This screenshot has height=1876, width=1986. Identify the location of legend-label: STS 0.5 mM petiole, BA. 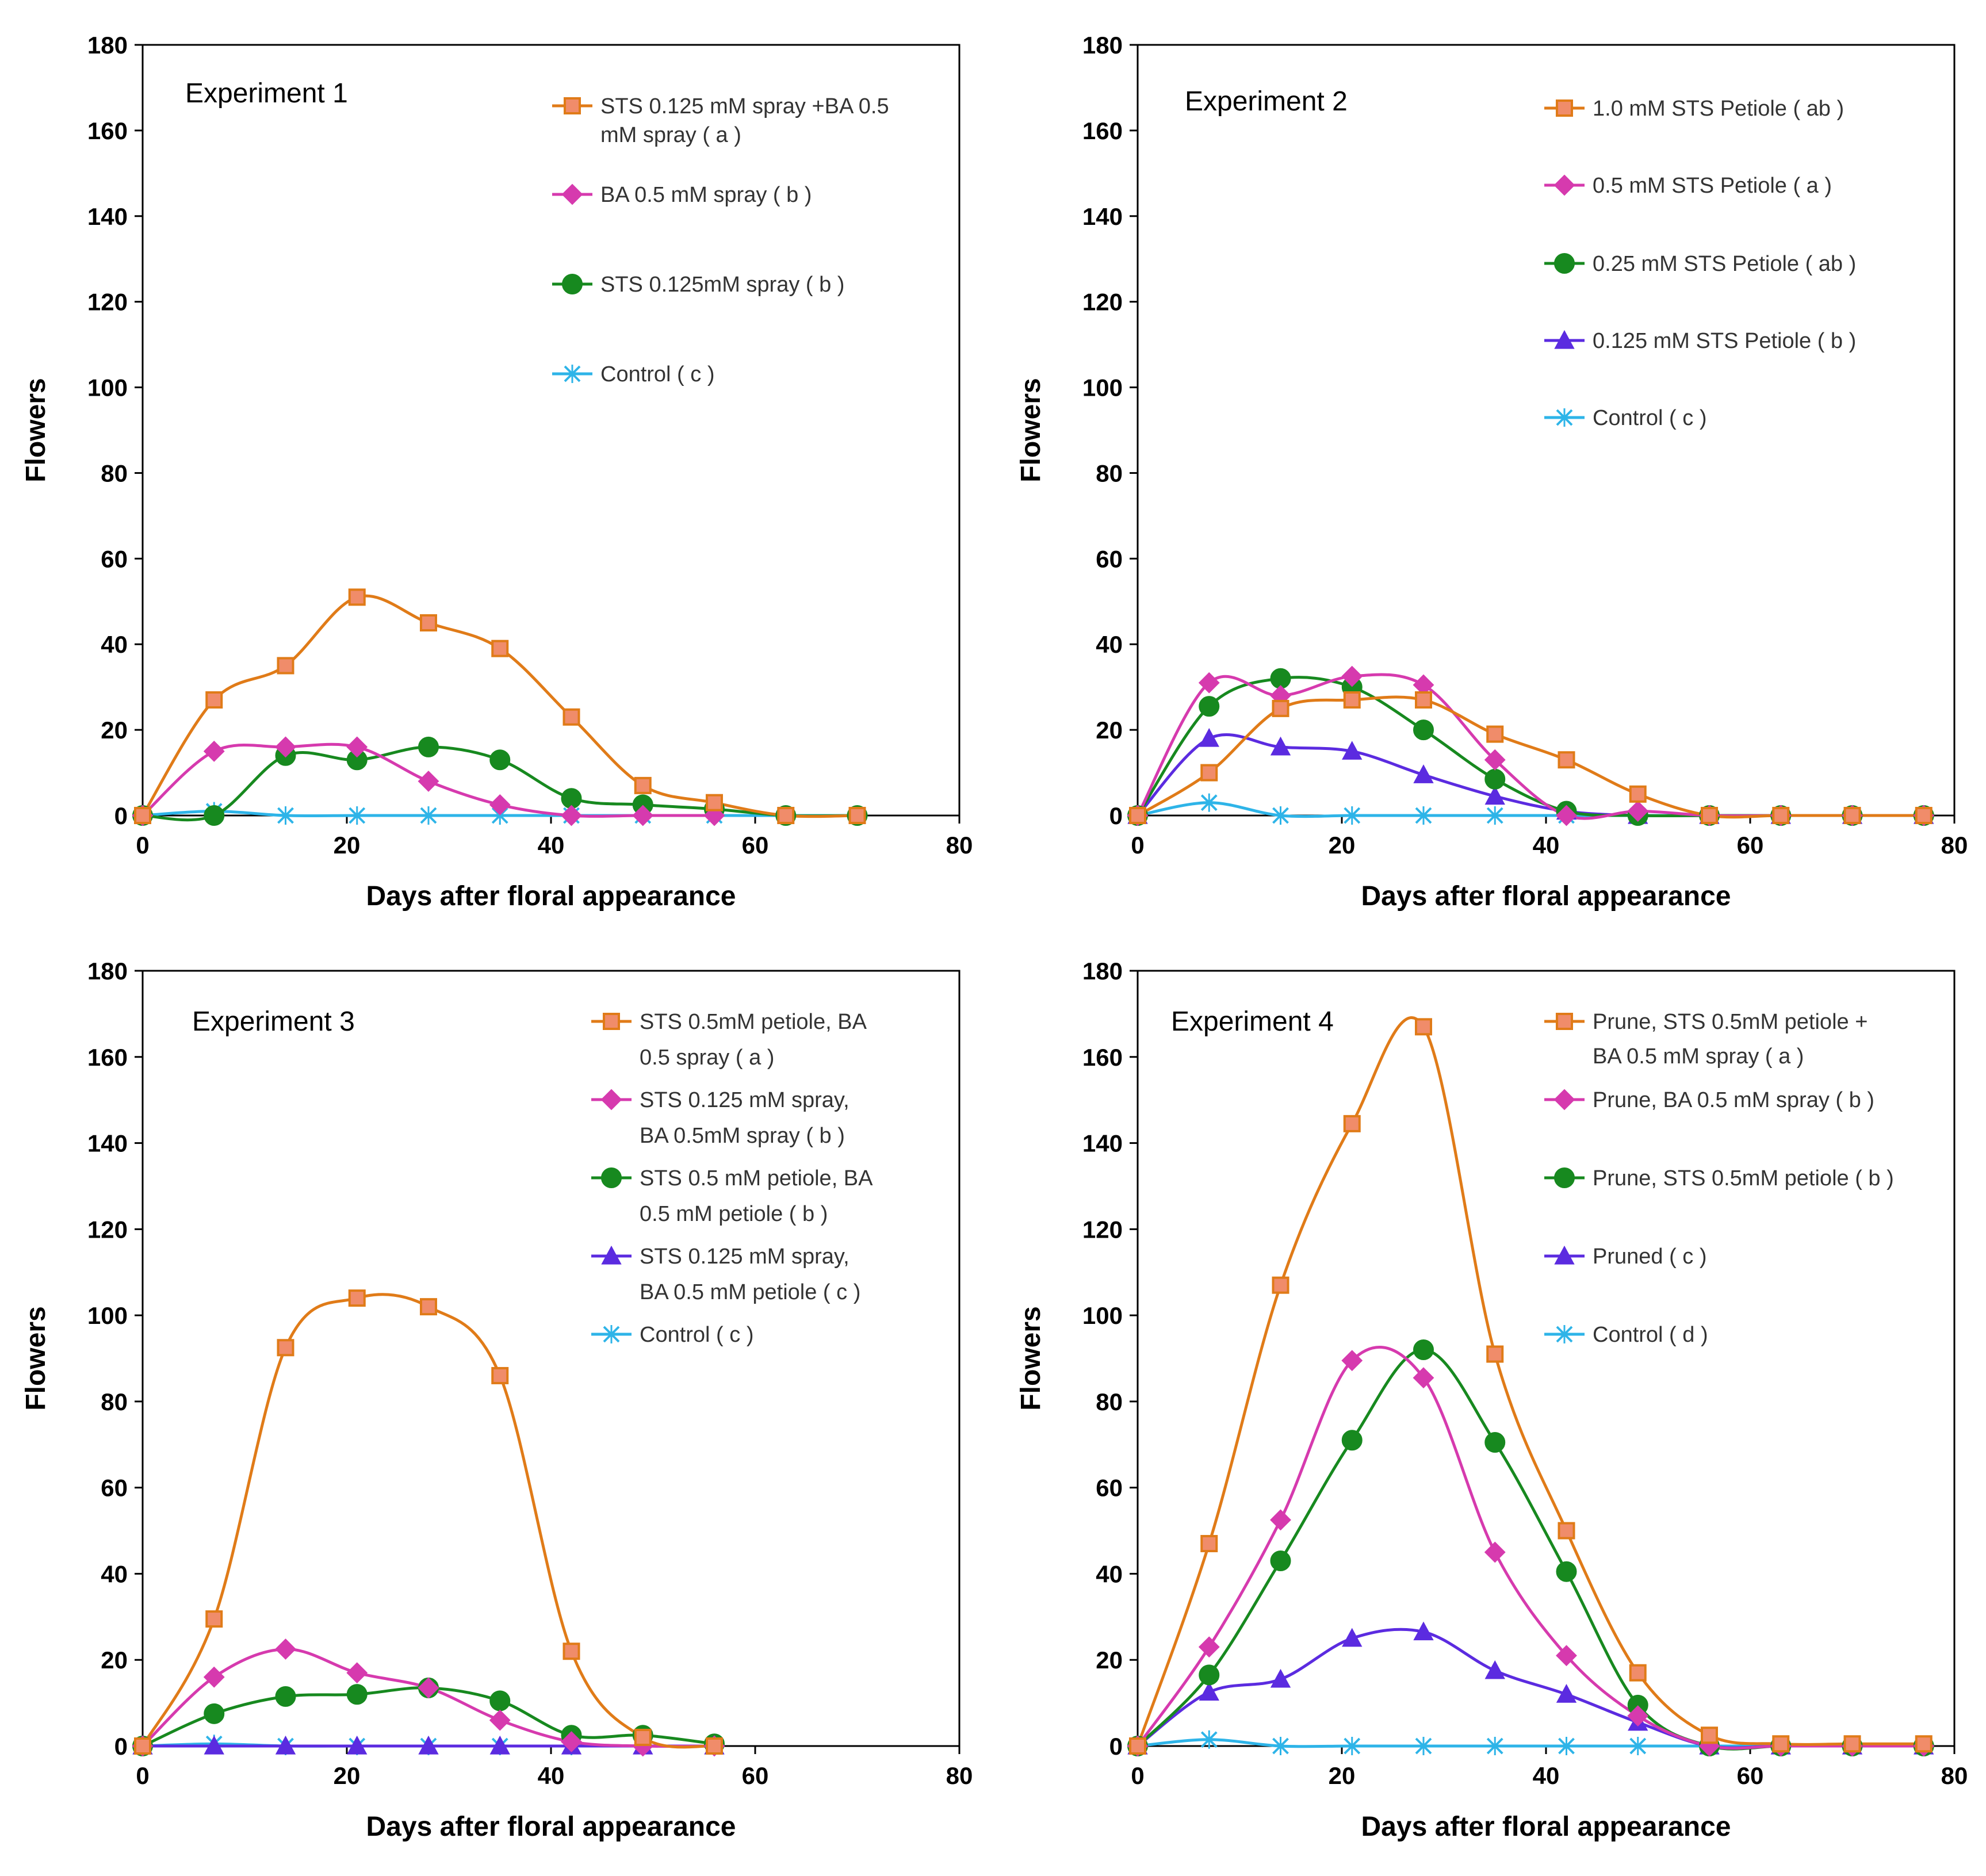
(756, 1178).